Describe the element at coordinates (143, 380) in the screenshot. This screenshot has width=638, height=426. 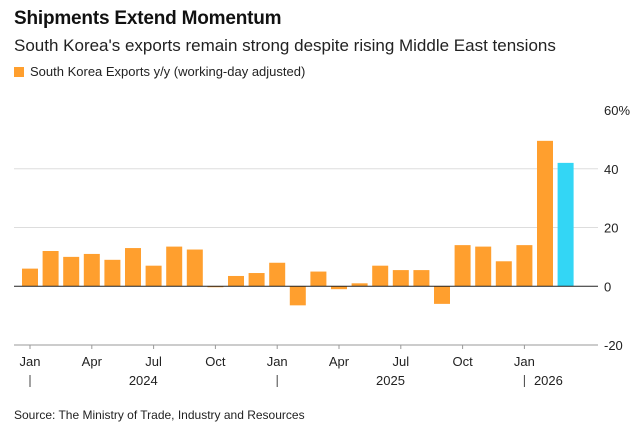
I see `year-label: 2024` at that location.